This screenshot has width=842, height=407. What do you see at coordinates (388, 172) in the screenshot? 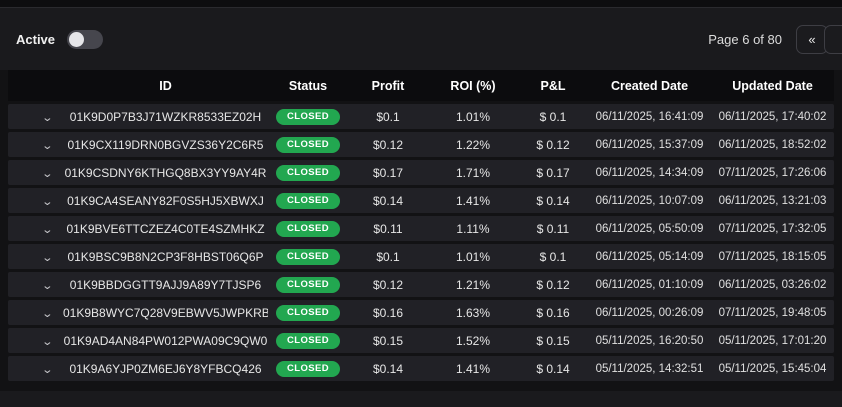
I see `profit-value: $0.17` at bounding box center [388, 172].